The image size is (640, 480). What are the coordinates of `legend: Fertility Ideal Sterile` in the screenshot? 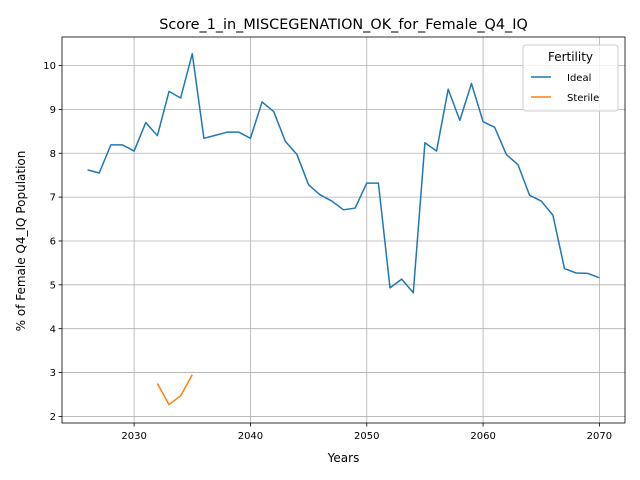 It's located at (570, 78).